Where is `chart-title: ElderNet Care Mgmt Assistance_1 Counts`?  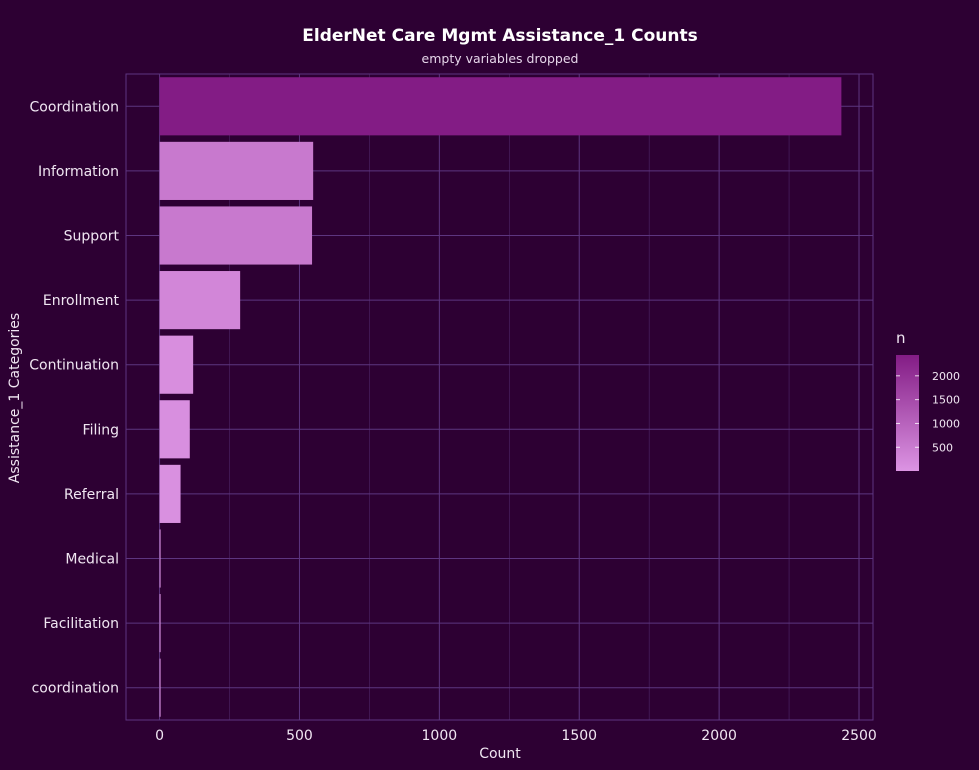
chart-title: ElderNet Care Mgmt Assistance_1 Counts is located at coordinates (499, 36).